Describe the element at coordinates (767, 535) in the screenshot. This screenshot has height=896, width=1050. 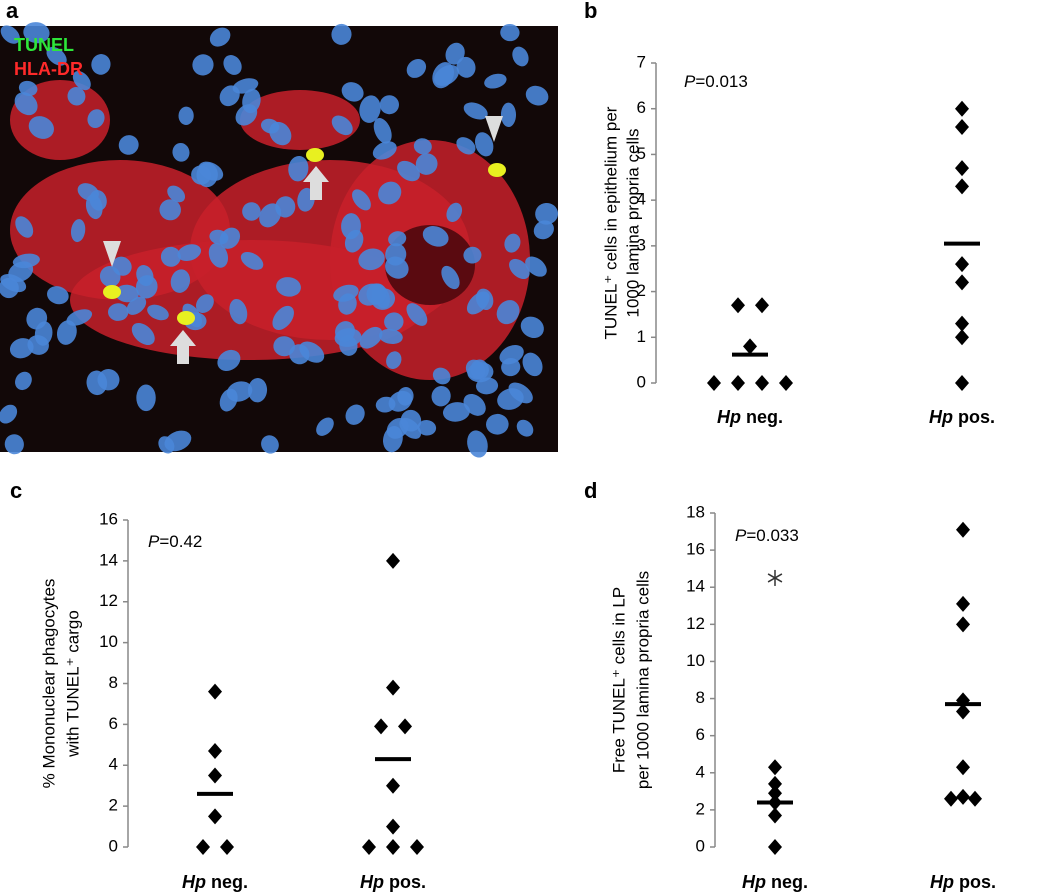
I see `annotation: P=0.033` at that location.